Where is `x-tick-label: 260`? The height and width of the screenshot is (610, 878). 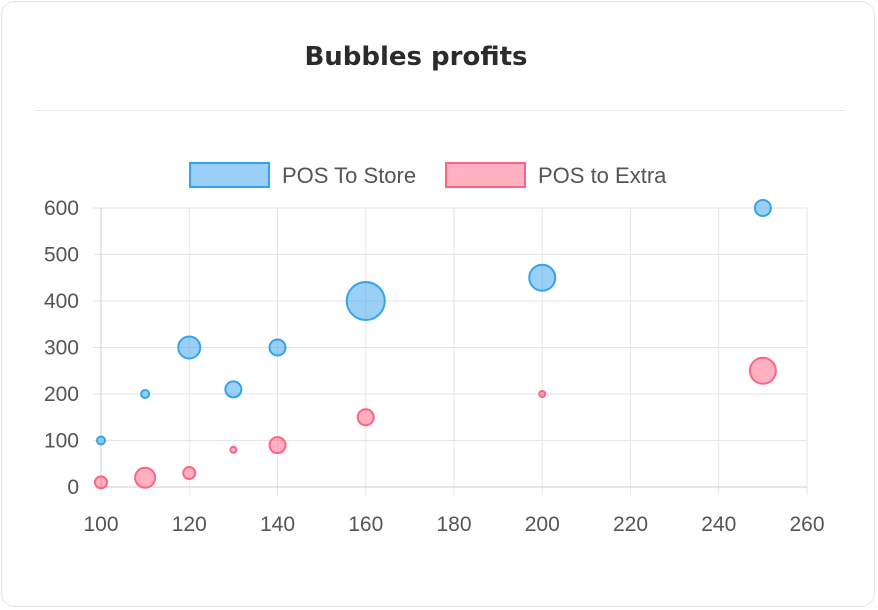
x-tick-label: 260 is located at coordinates (806, 524).